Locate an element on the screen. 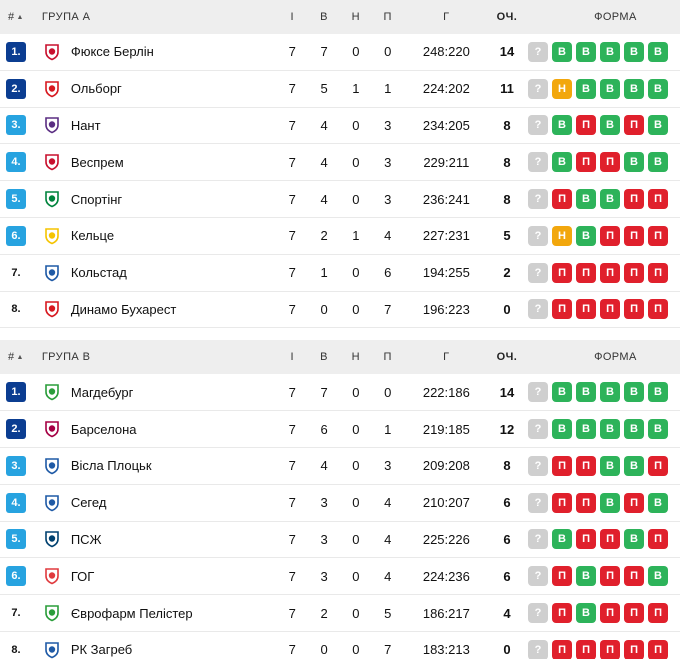 This screenshot has width=680, height=659. table-row: 4. Веспрем 7 4 0 3 229:211 8? В П П В В is located at coordinates (340, 163).